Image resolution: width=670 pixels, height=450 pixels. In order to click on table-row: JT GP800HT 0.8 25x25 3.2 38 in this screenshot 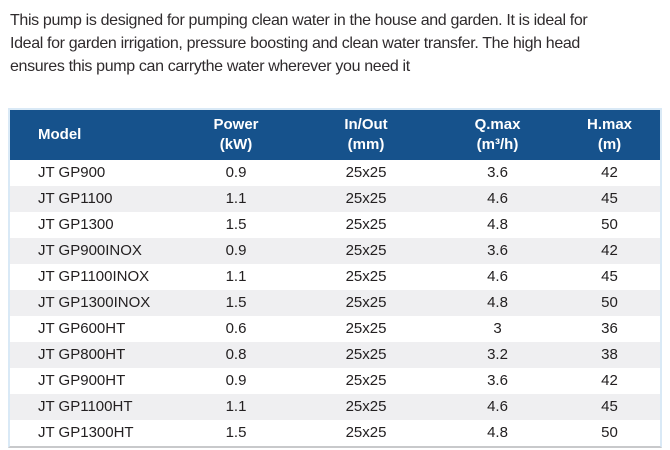, I will do `click(335, 355)`.